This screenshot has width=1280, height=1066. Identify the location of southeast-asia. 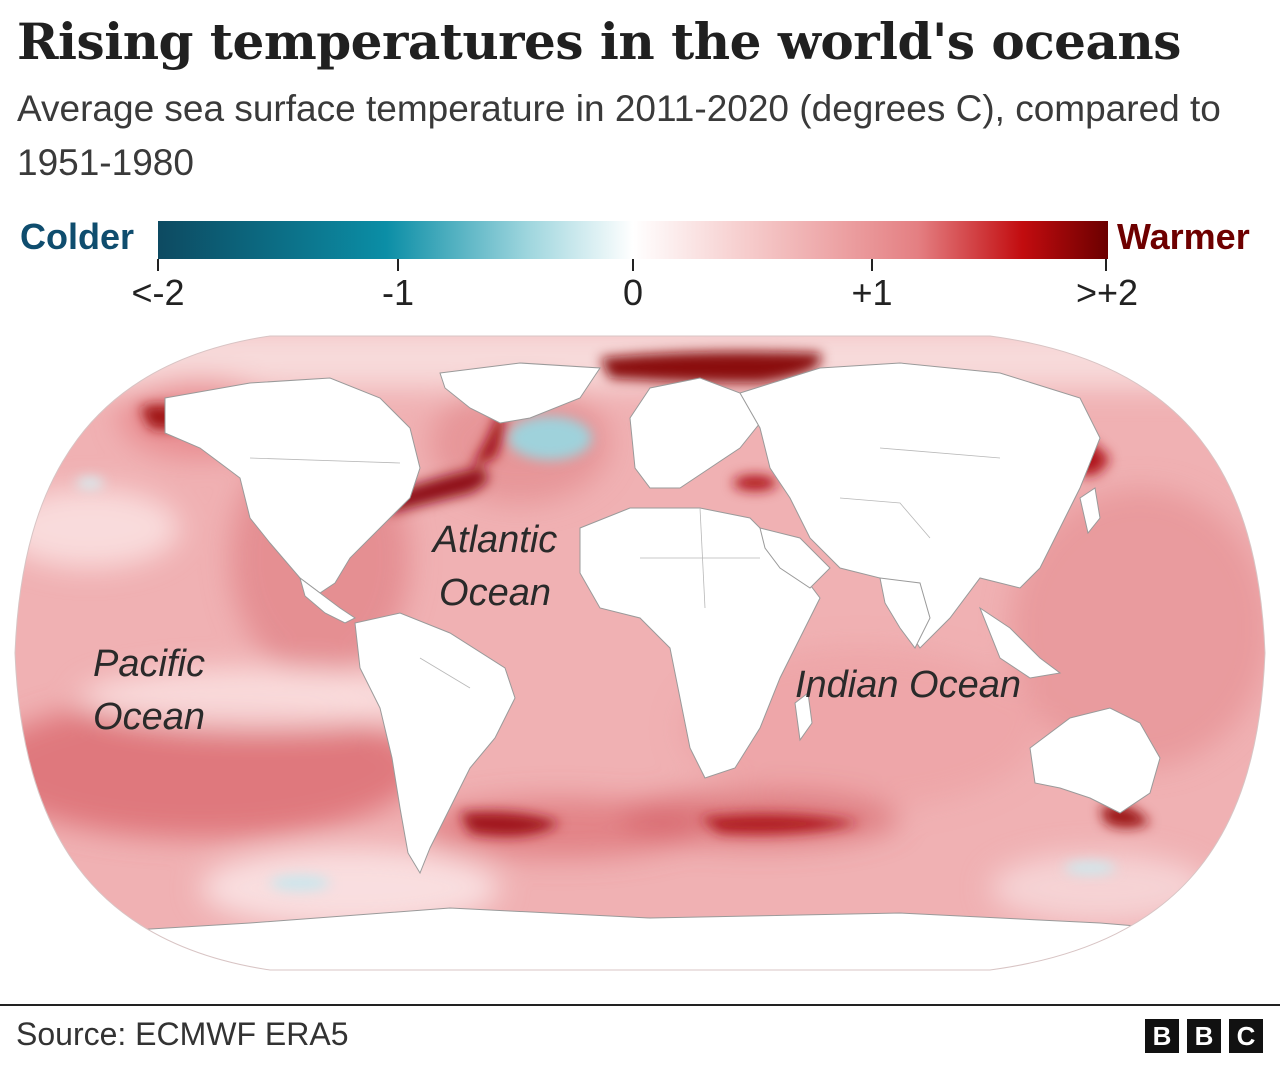
(1020, 642).